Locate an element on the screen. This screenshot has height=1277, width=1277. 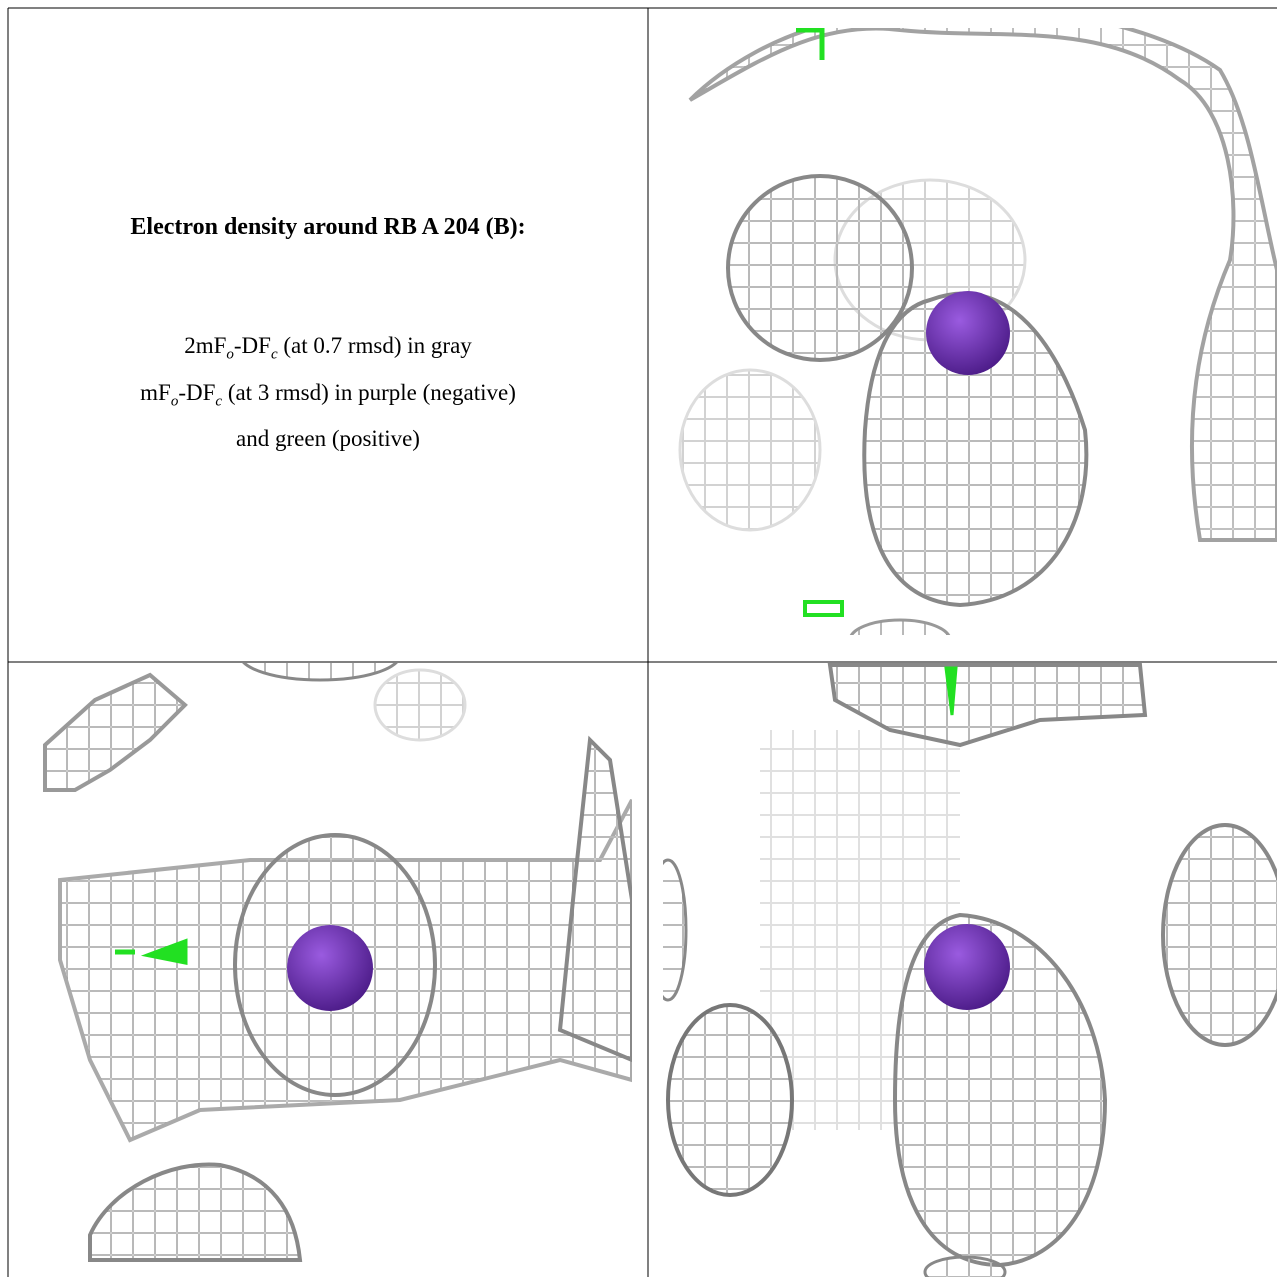
legend-text: (at 3 rmsd) in purple (negative) is located at coordinates (369, 392).